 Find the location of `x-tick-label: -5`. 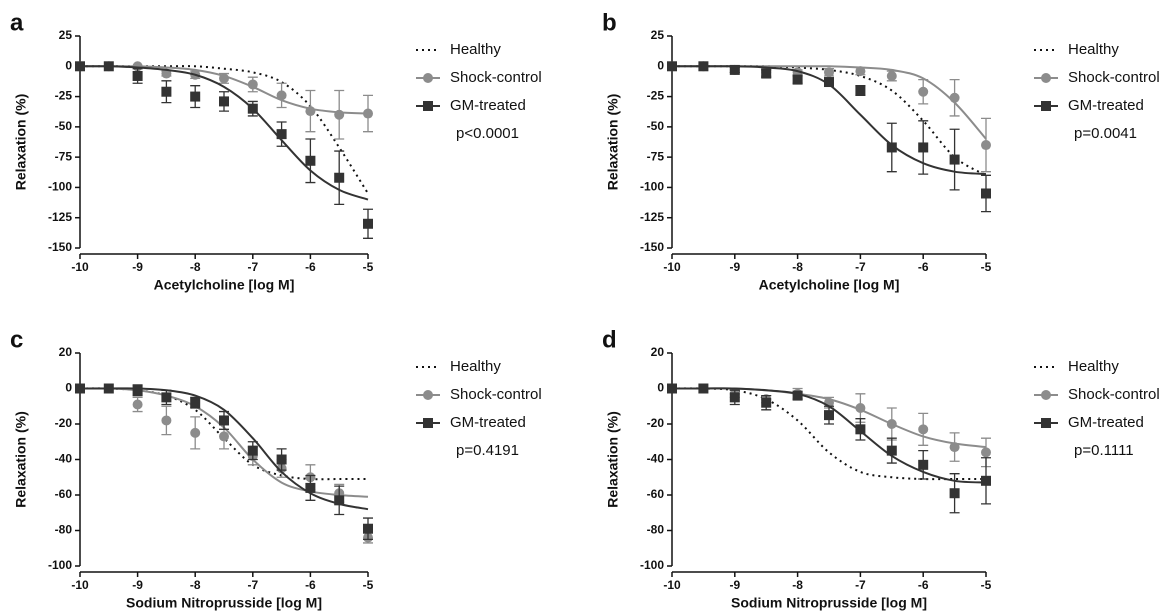

x-tick-label: -5 is located at coordinates (368, 267).